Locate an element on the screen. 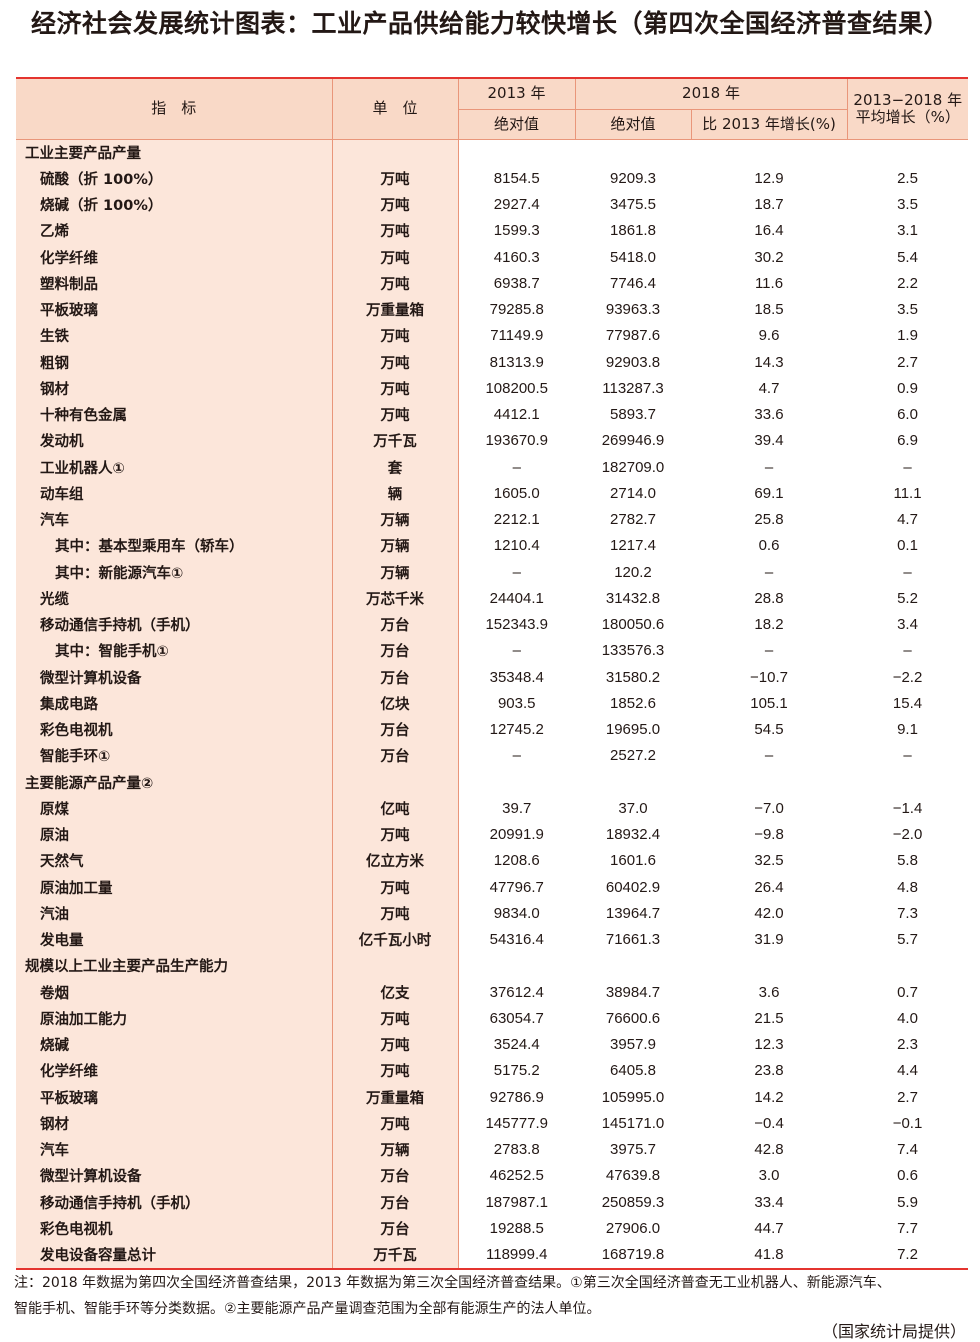 Image resolution: width=980 pixels, height=1342 pixels. cell-d: 7.2 is located at coordinates (907, 1255).